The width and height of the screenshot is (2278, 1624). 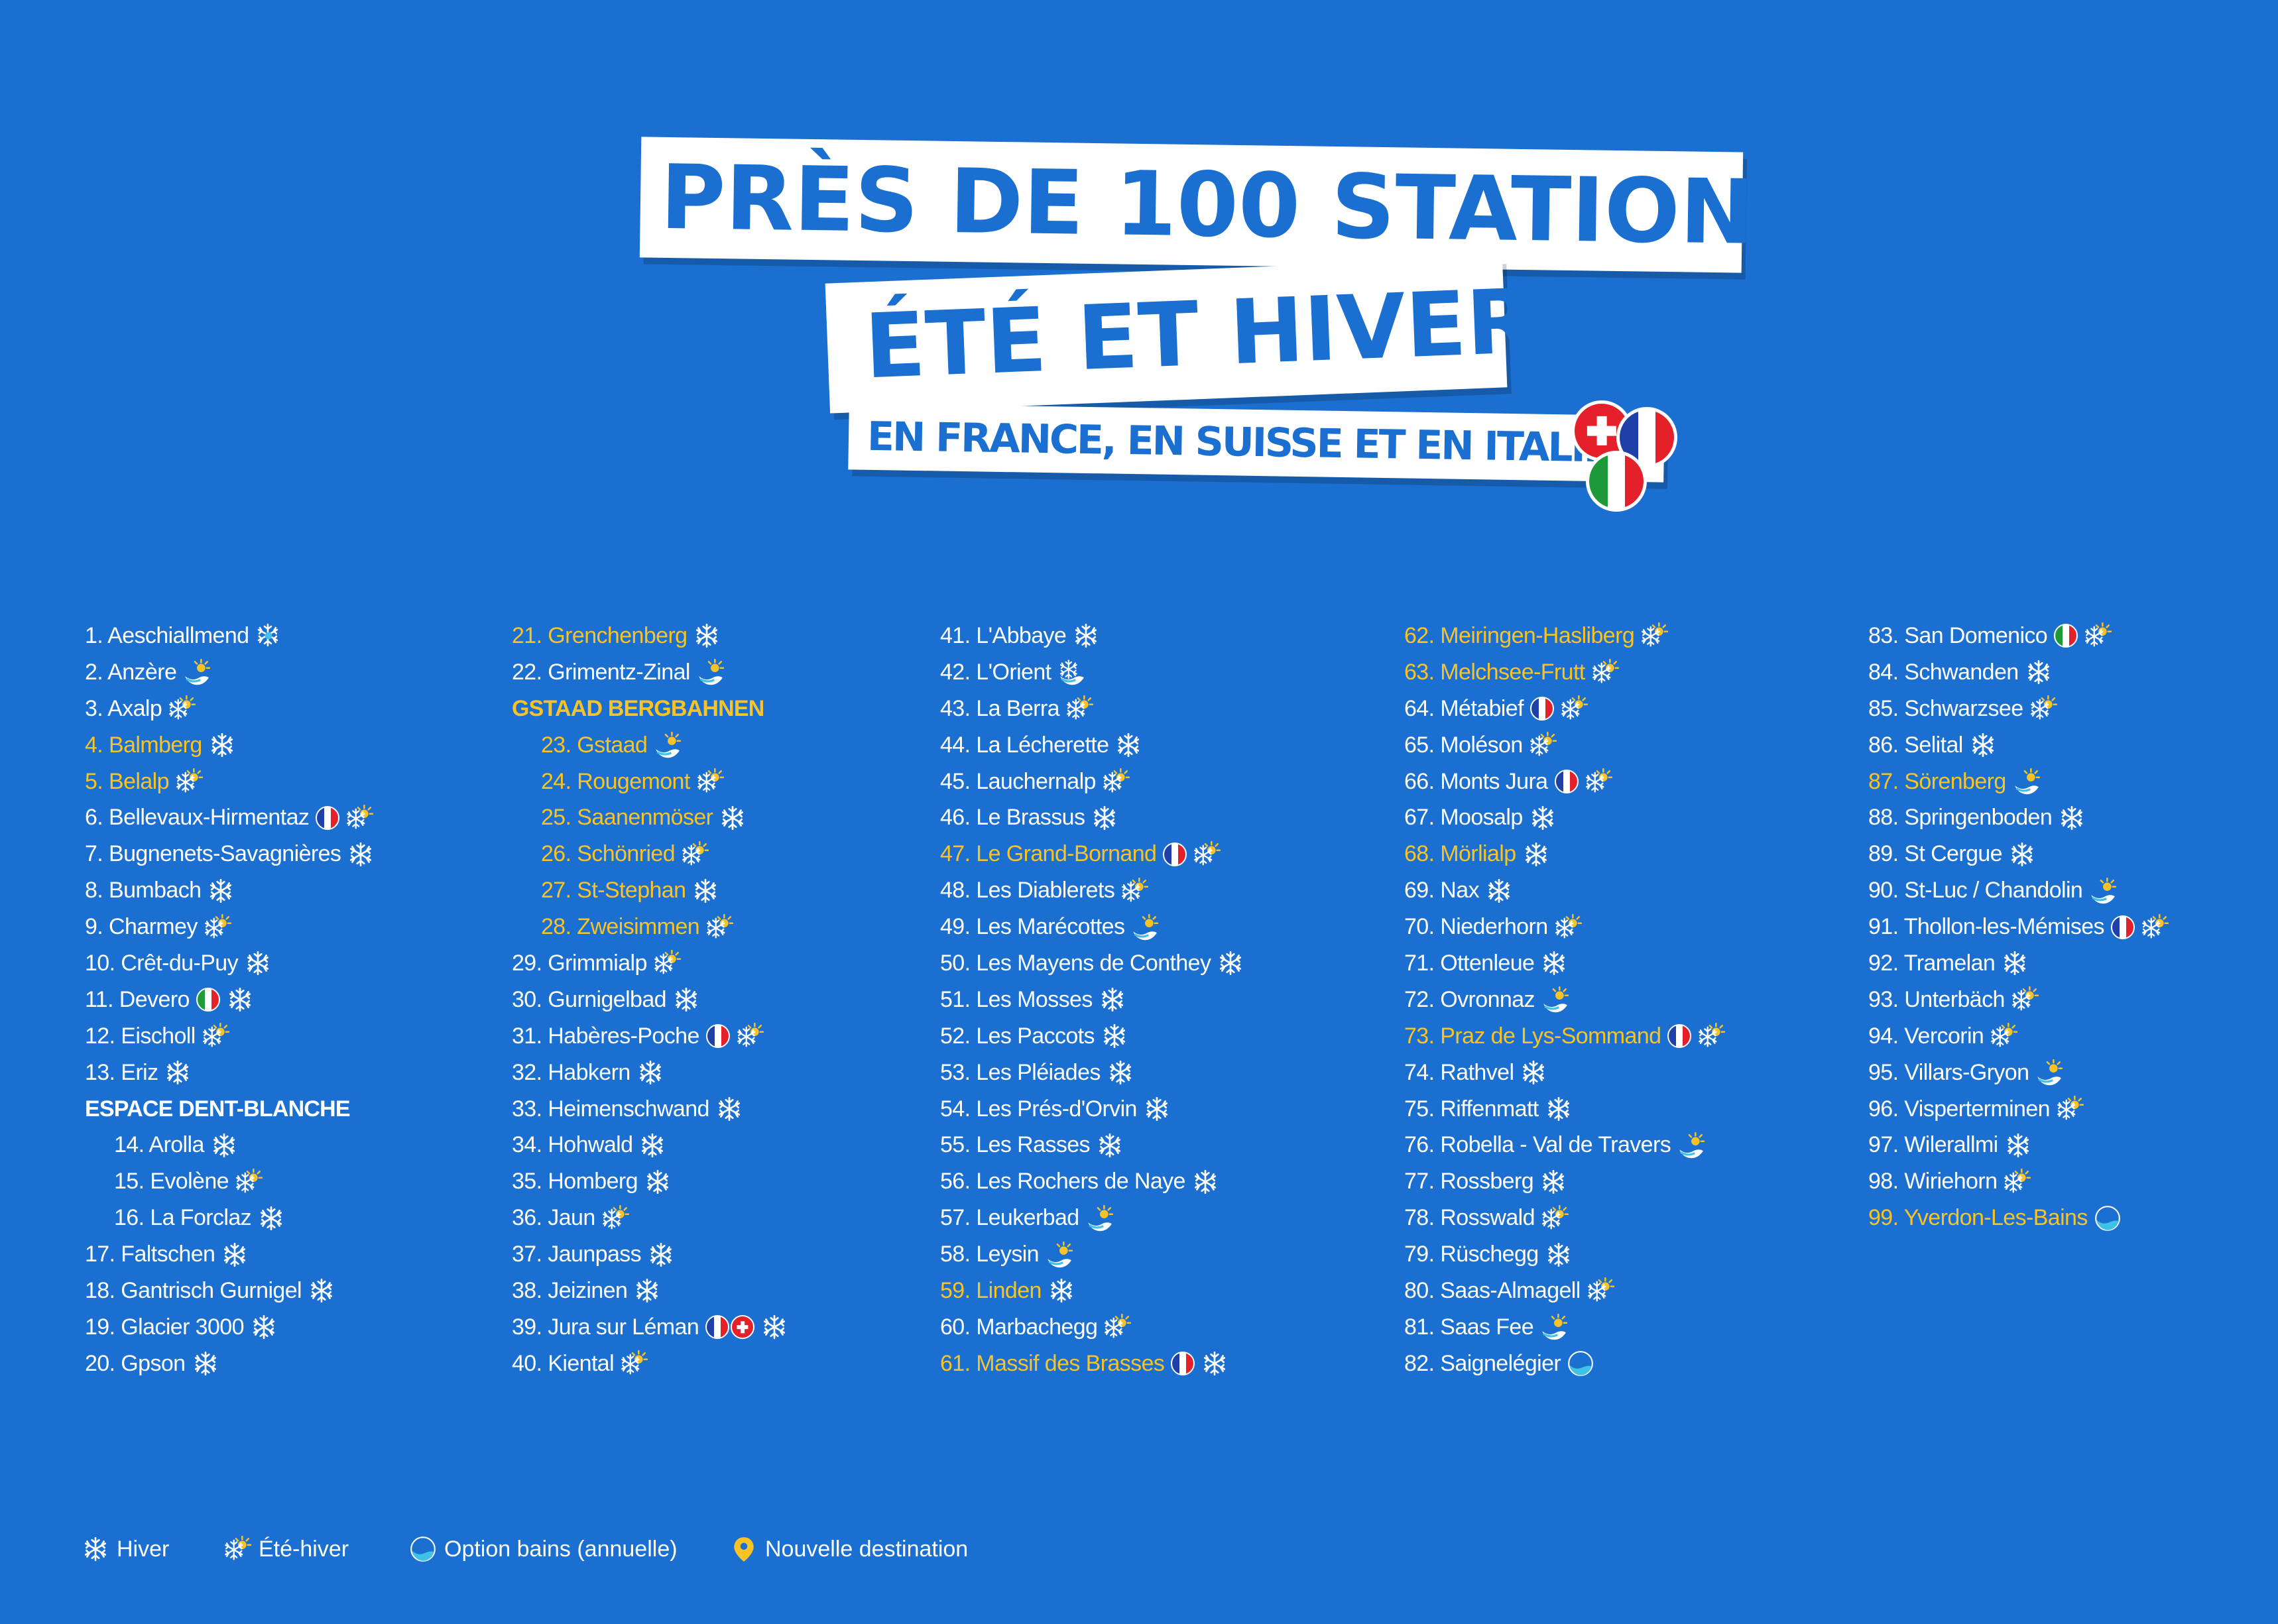 What do you see at coordinates (563, 1363) in the screenshot?
I see `station-label: 40. Kiental` at bounding box center [563, 1363].